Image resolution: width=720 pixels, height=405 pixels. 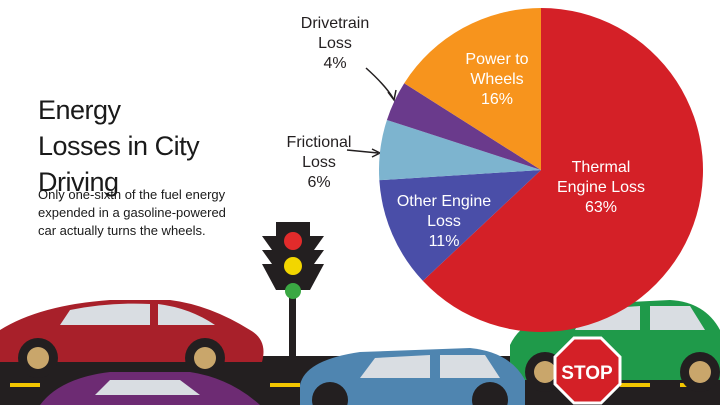 I want to click on blue-car, so click(x=412, y=376).